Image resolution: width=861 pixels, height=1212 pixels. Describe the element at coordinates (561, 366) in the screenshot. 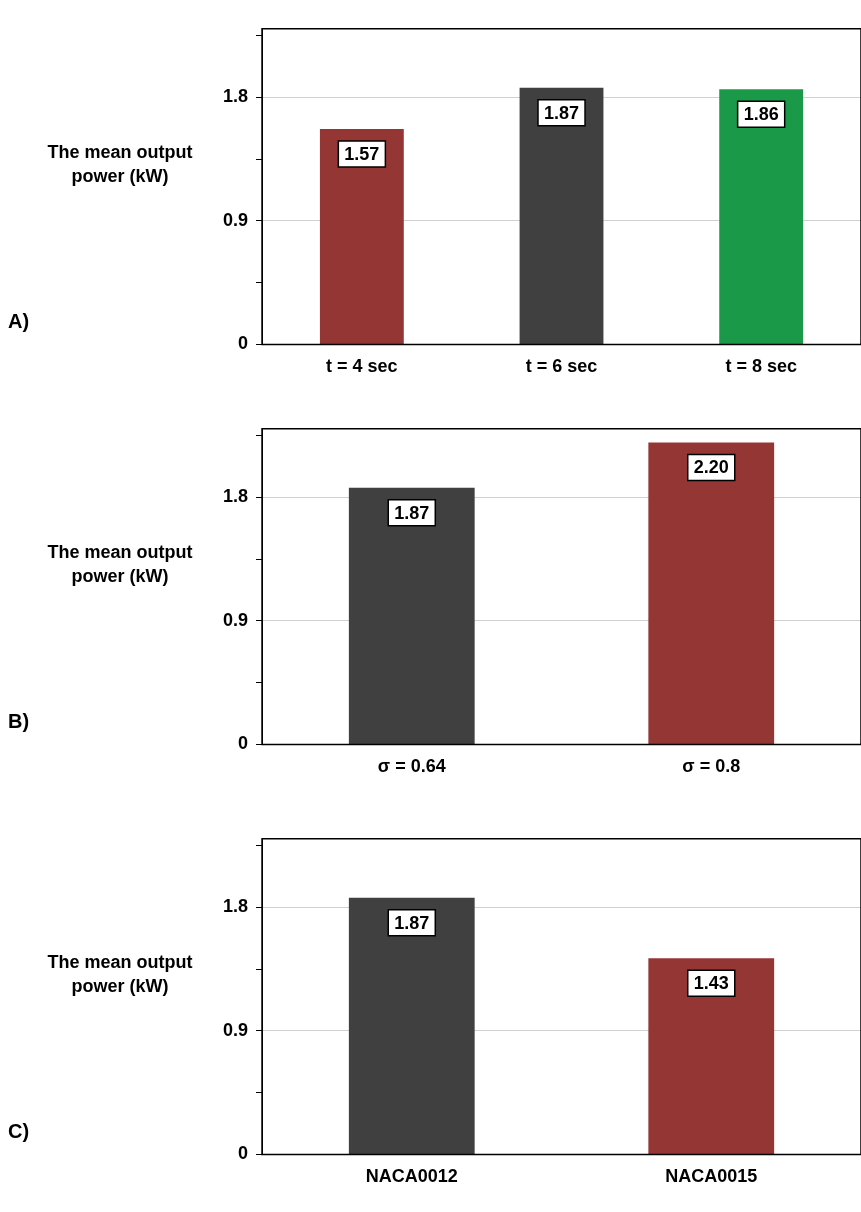

I see `x-tick-label: t = 6 sec` at that location.